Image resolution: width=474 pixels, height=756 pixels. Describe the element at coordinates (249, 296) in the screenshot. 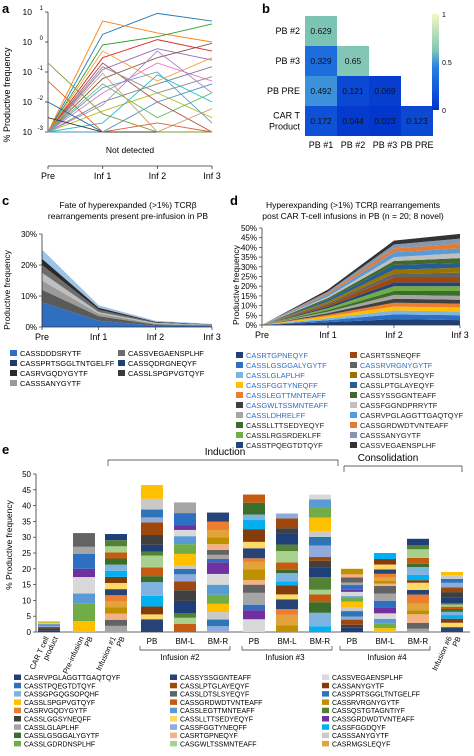

I see `y-tick-label: 15%` at that location.